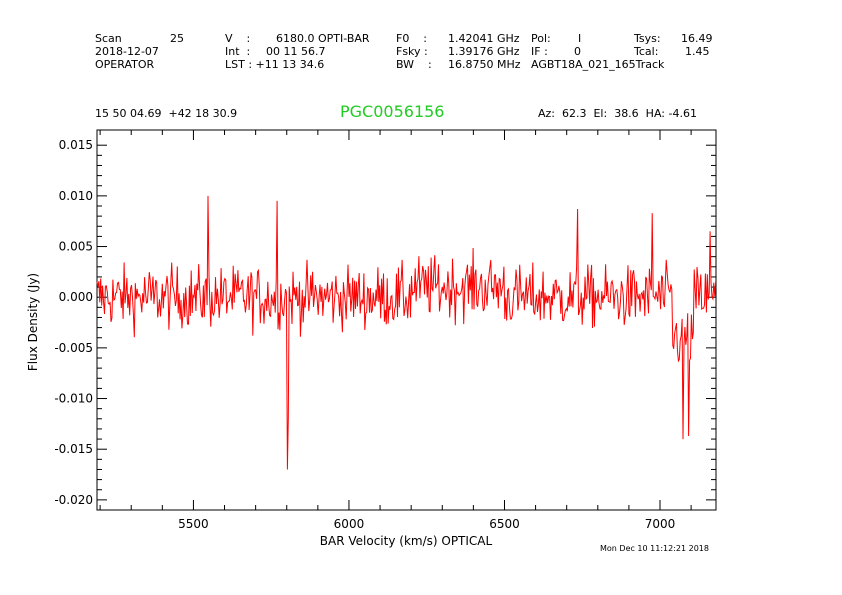 This screenshot has width=842, height=595. What do you see at coordinates (73, 348) in the screenshot?
I see `y-tick-label: -0.005` at bounding box center [73, 348].